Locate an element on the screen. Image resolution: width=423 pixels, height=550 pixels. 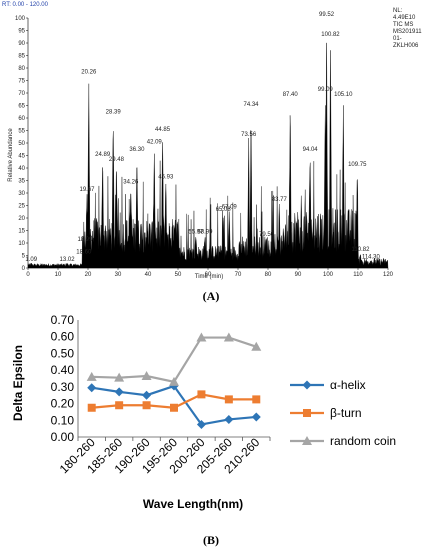
peak-label: 45.93 is located at coordinates (166, 178).